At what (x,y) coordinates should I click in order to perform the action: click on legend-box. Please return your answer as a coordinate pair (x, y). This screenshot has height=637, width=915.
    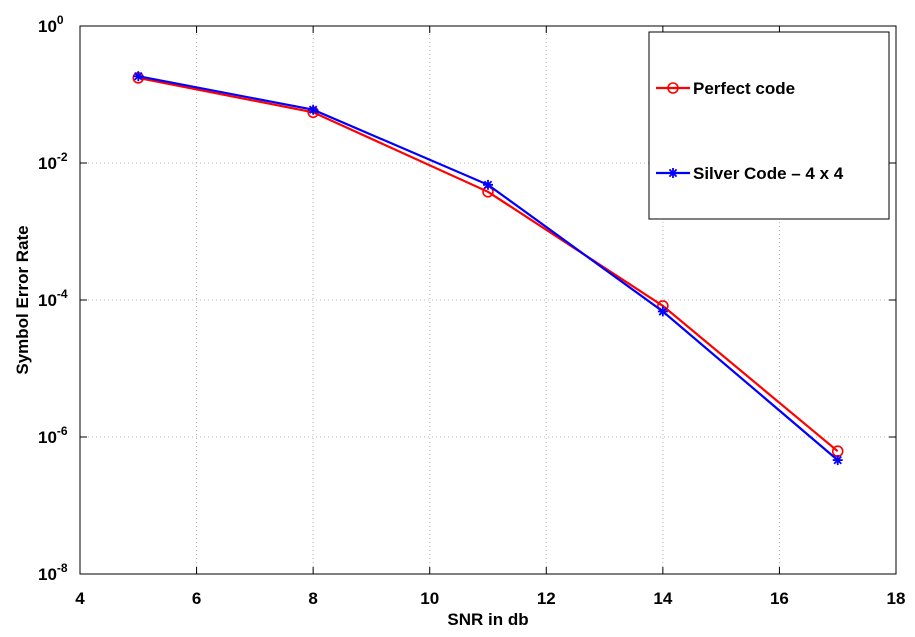
    Looking at the image, I should click on (769, 125).